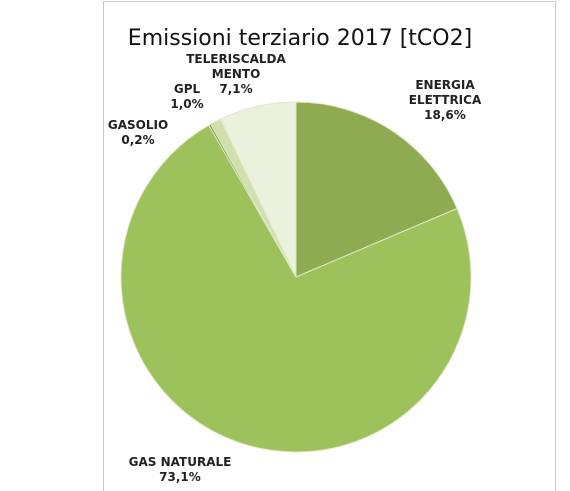  What do you see at coordinates (187, 89) in the screenshot?
I see `category-label: GPL` at bounding box center [187, 89].